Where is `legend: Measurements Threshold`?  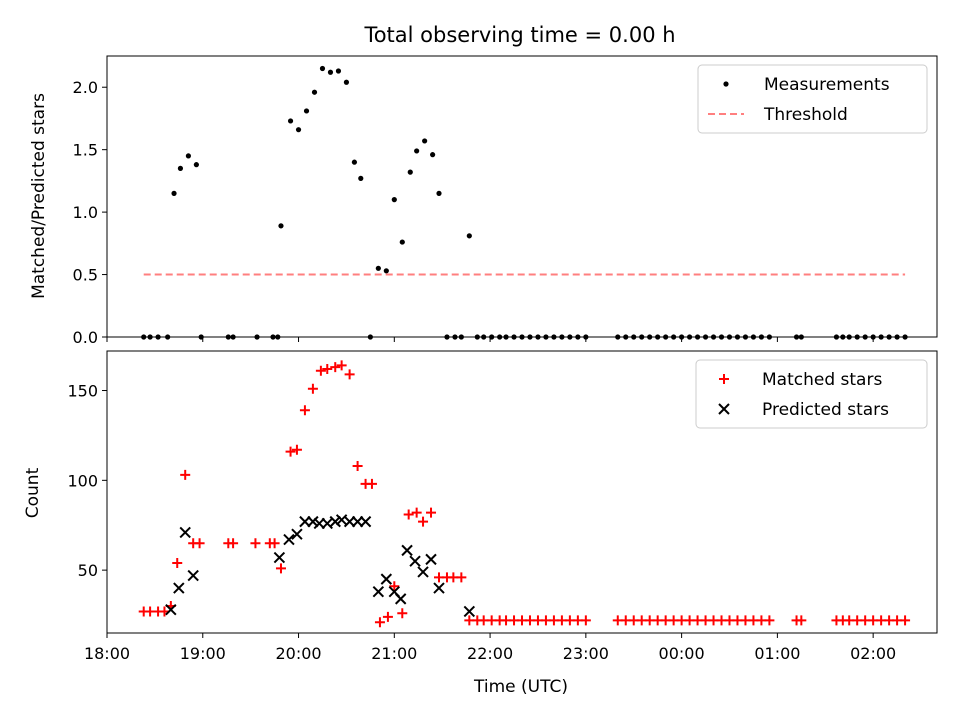 legend: Measurements Threshold is located at coordinates (812, 99).